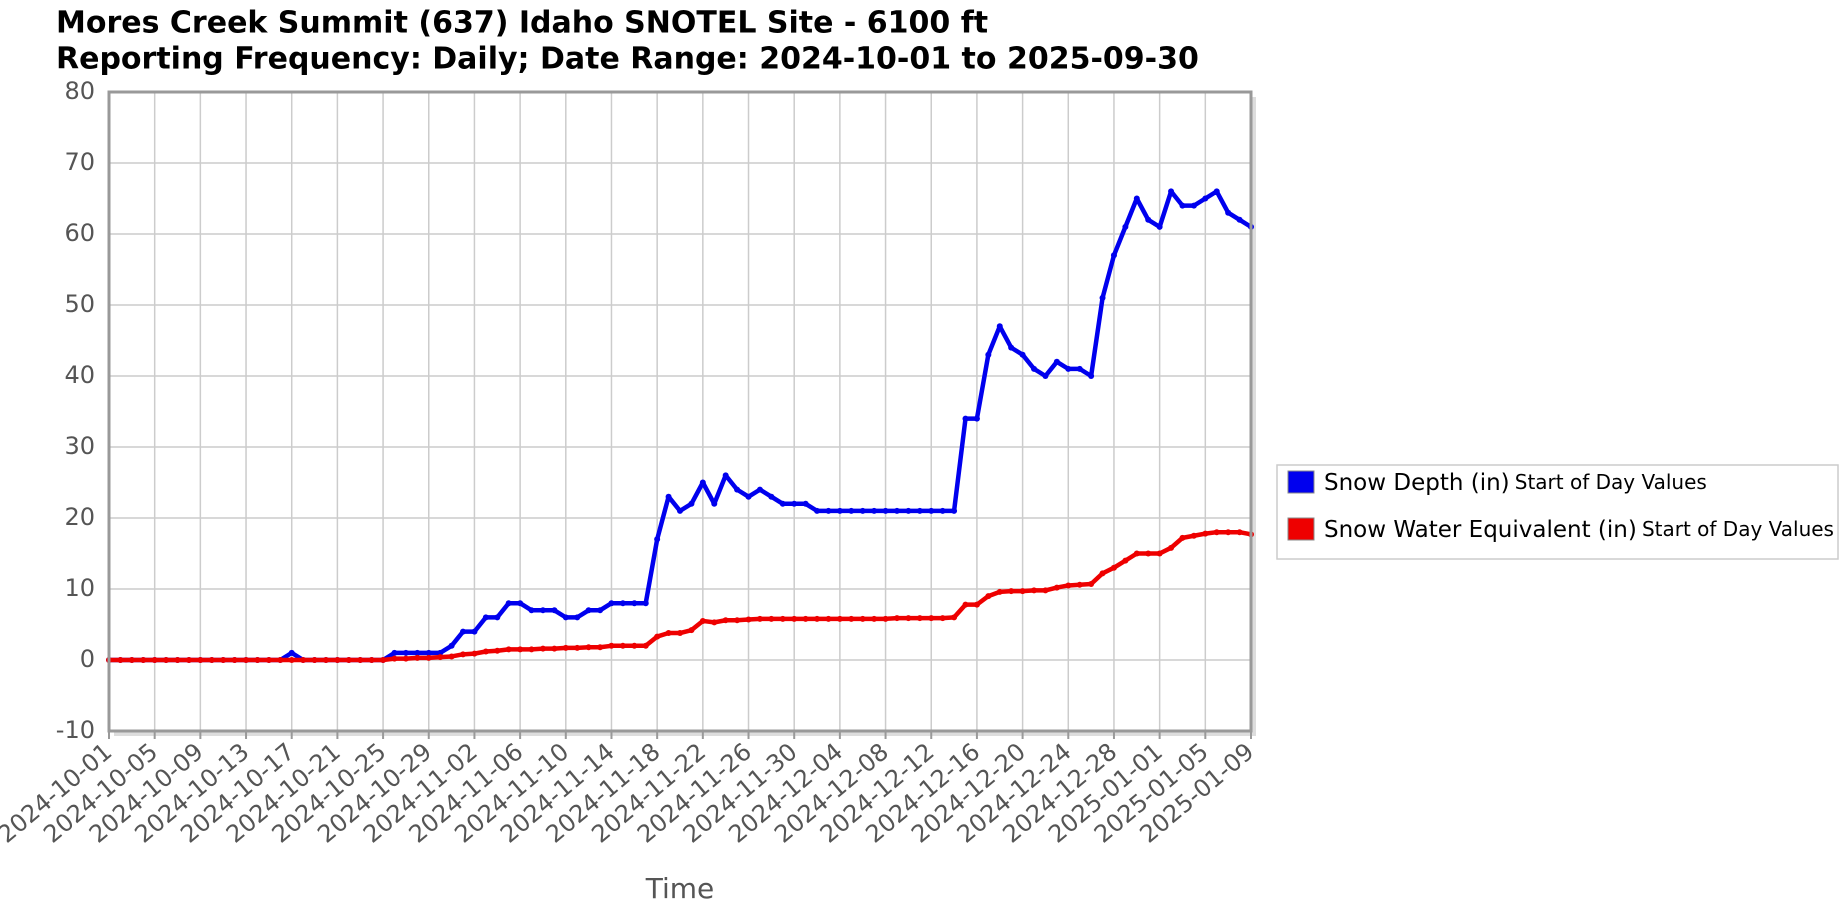  Describe the element at coordinates (1301, 482) in the screenshot. I see `legend-swatch` at that location.